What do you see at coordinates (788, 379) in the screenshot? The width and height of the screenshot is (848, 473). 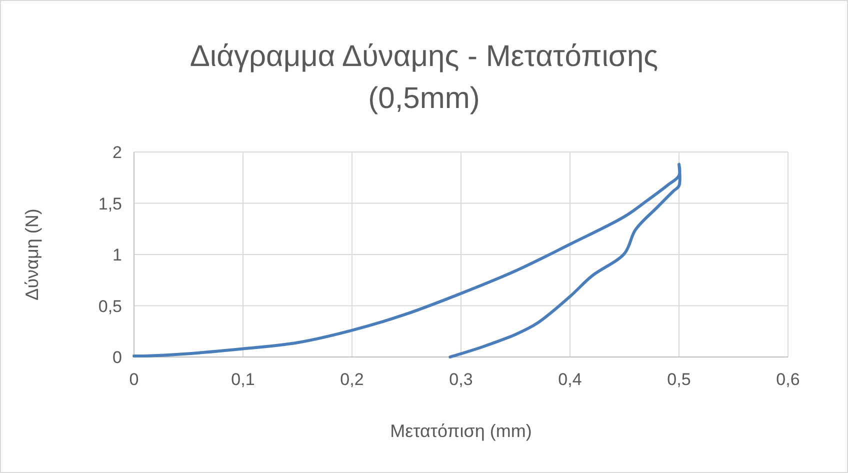 I see `x-tick-label: 0,6` at bounding box center [788, 379].